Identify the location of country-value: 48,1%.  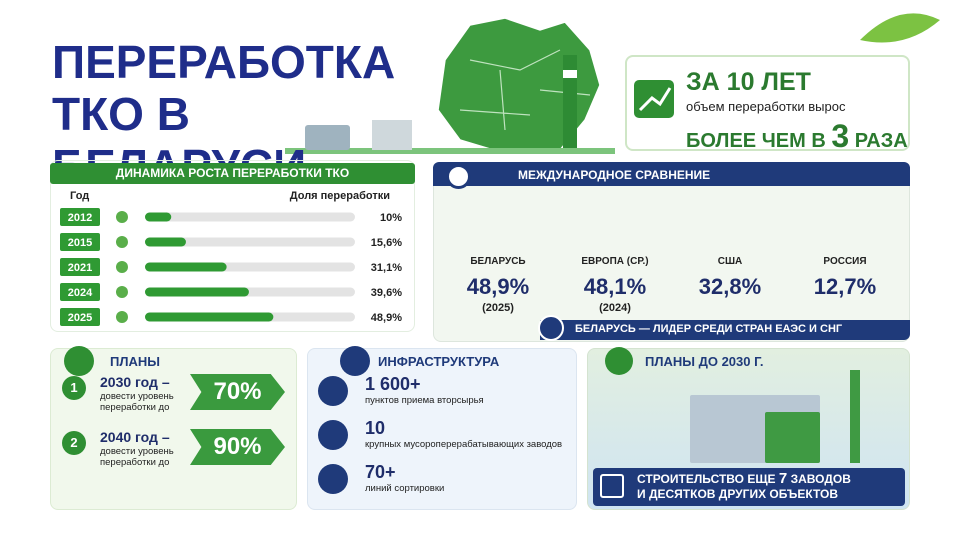
(615, 286).